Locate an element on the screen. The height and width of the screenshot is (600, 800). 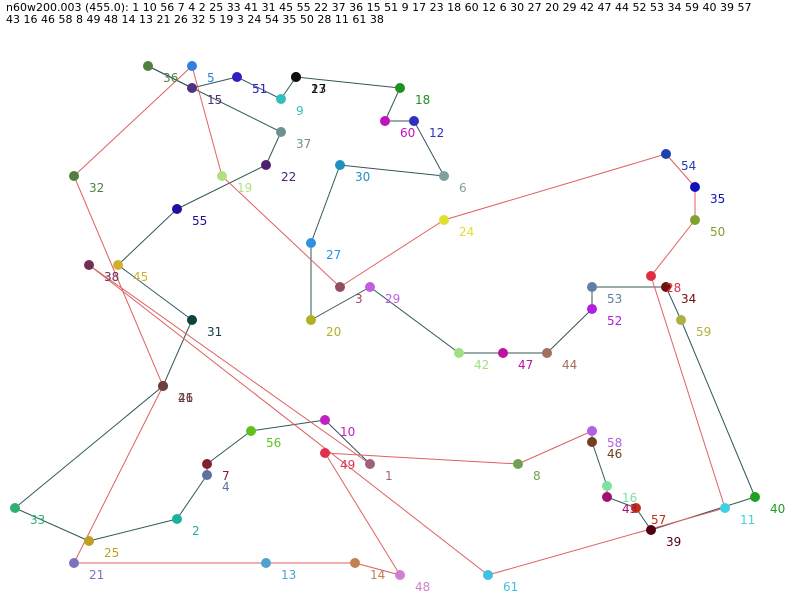
city-label: 61 is located at coordinates (510, 587).